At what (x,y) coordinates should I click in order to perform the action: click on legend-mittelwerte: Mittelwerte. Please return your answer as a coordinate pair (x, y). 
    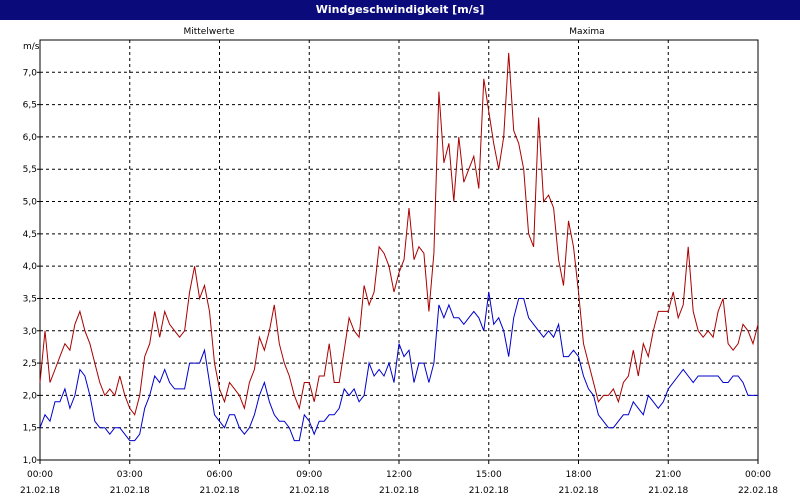
    Looking at the image, I should click on (208, 32).